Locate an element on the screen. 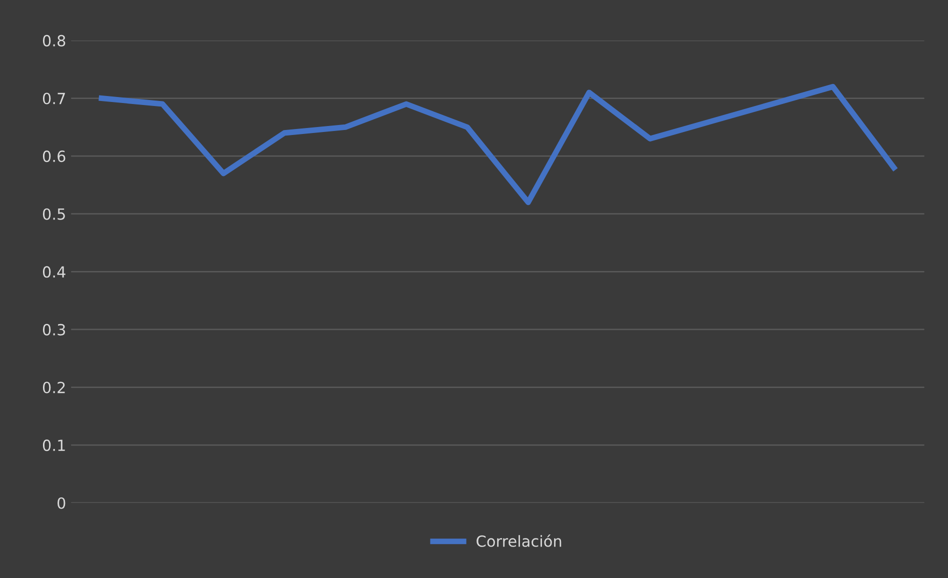 This screenshot has height=578, width=948. y-tick-label: 0.6 is located at coordinates (54, 156).